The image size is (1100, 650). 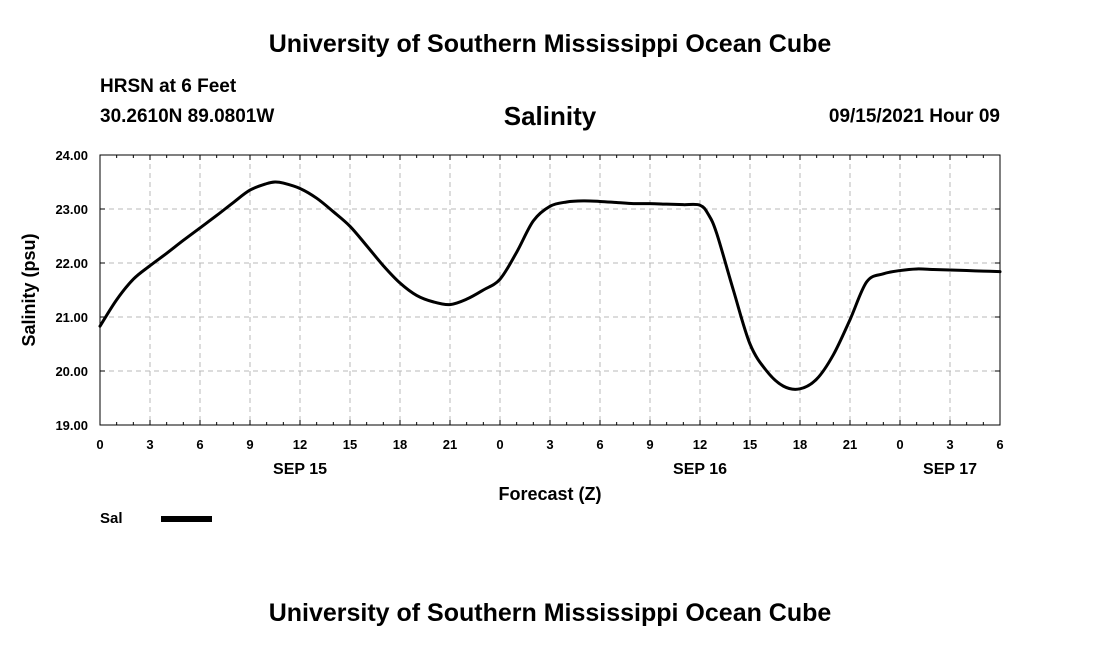 I want to click on y-tick-label: 23.00, so click(x=71, y=209).